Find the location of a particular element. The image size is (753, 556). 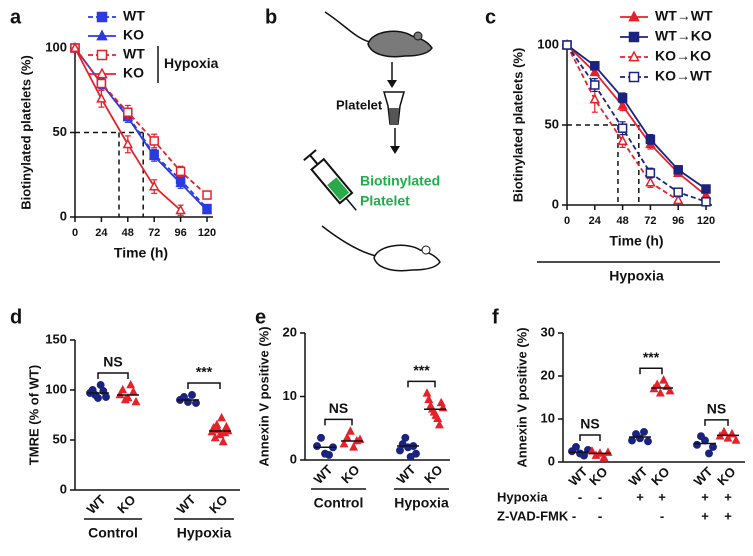

mouse-ear is located at coordinates (418, 36).